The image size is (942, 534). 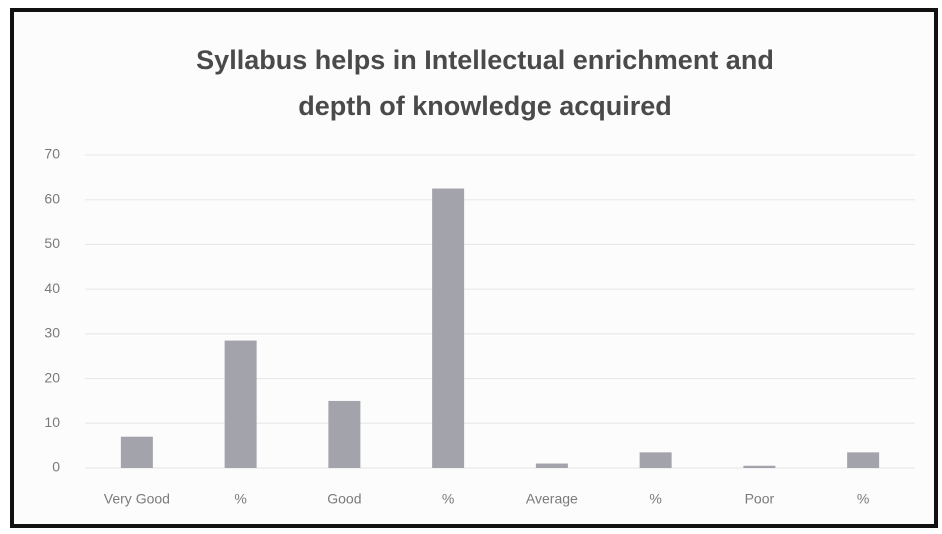 I want to click on x-tick-label: Poor, so click(x=760, y=499).